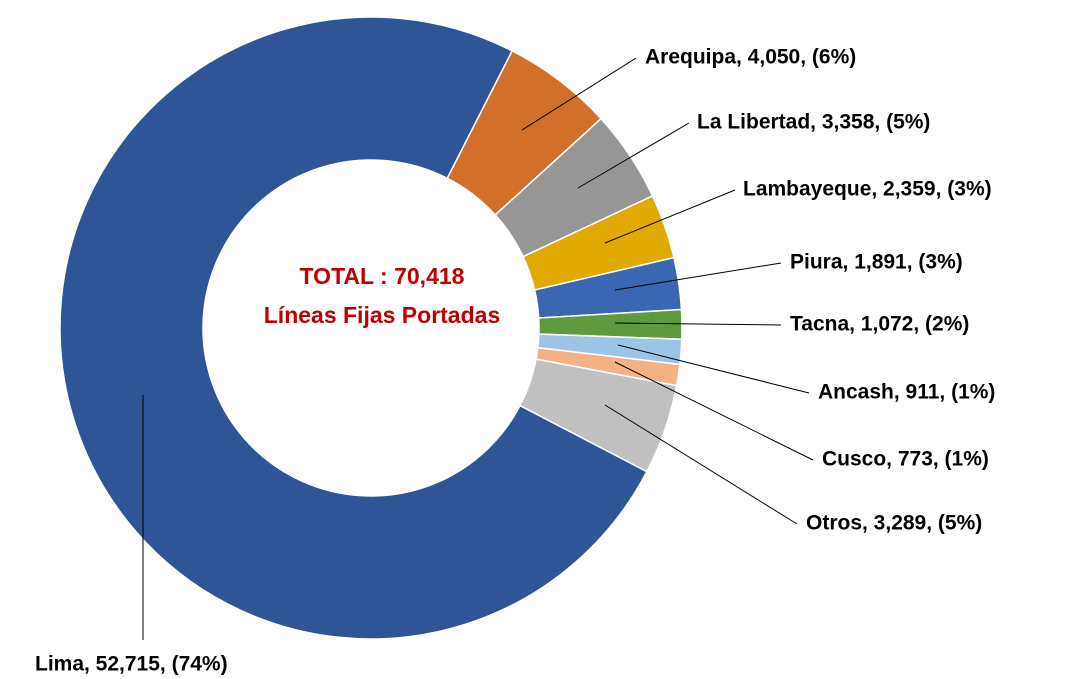 The height and width of the screenshot is (679, 1079). I want to click on data-label: Otros, 3,289, (5%), so click(894, 523).